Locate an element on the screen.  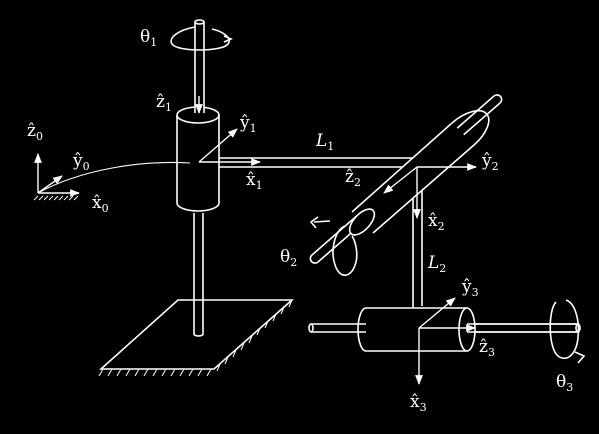
label-L2: L2 is located at coordinates (436, 264).